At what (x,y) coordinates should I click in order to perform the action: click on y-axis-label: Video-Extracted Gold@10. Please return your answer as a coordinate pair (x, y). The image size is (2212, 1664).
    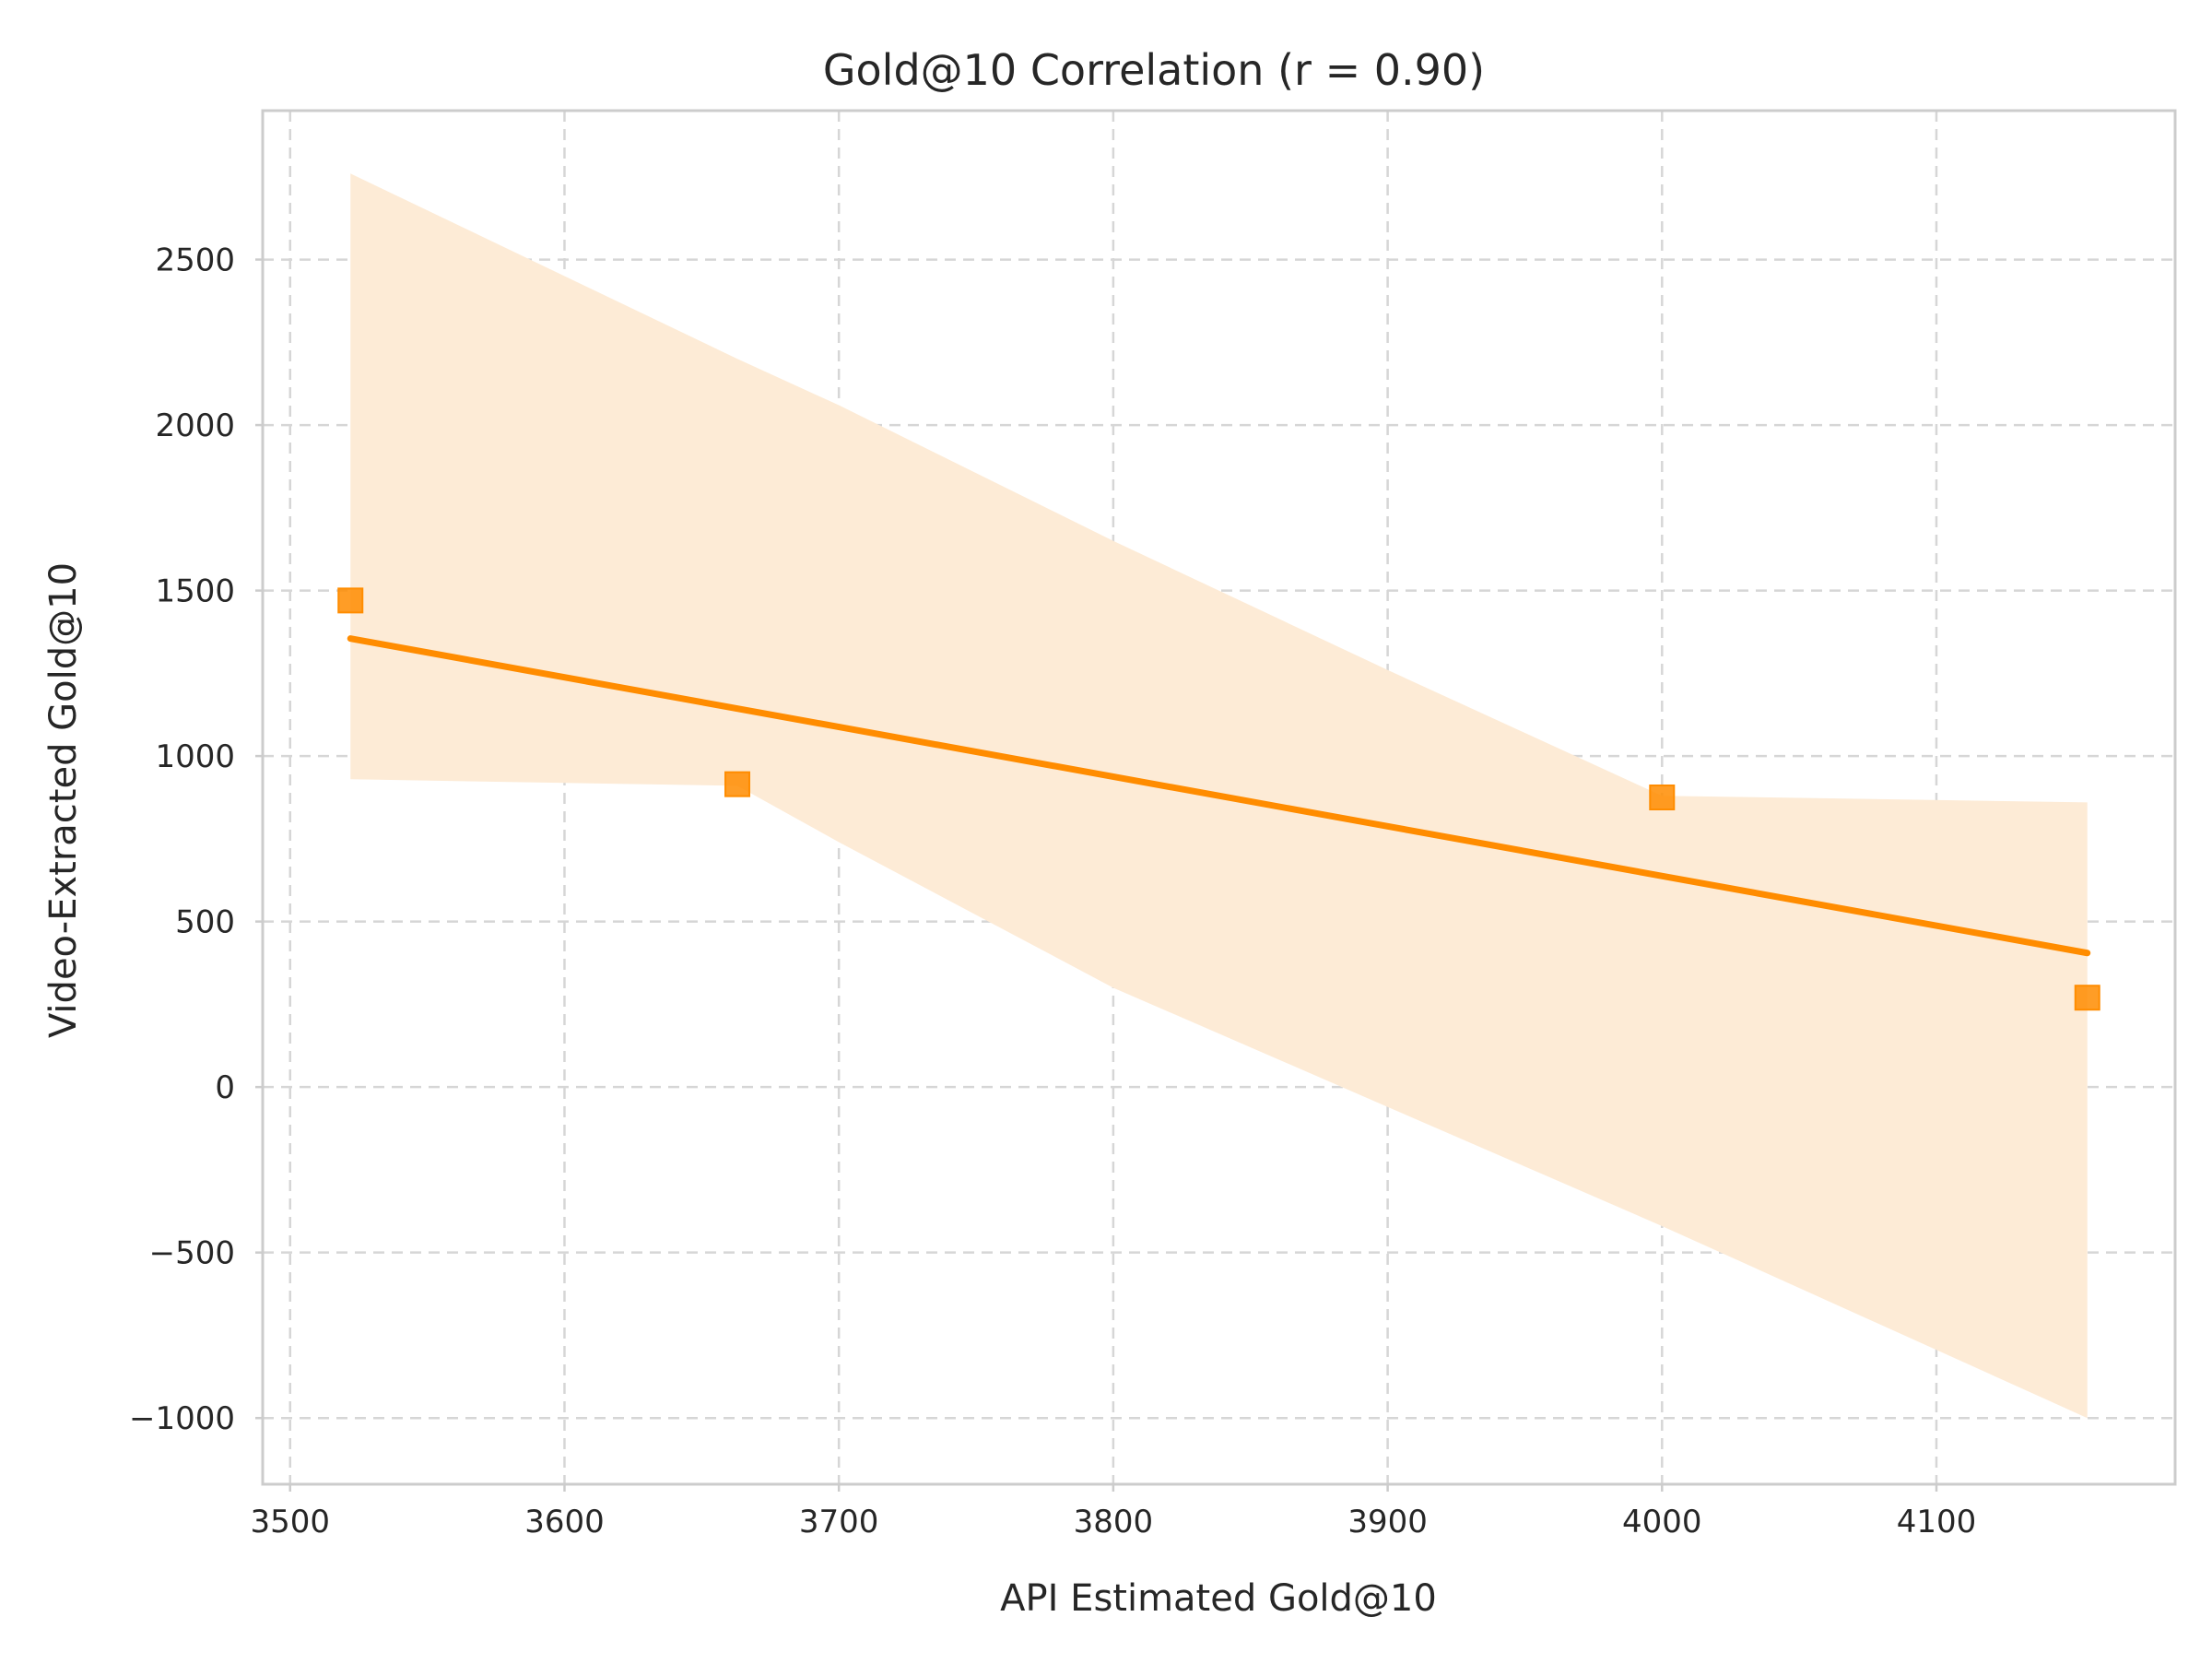
    Looking at the image, I should click on (63, 800).